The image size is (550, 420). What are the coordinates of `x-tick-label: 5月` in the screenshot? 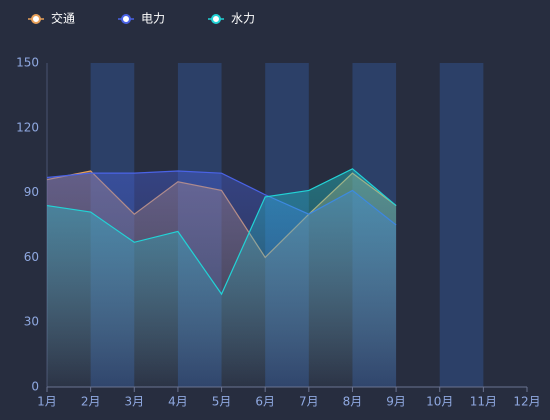 It's located at (222, 402).